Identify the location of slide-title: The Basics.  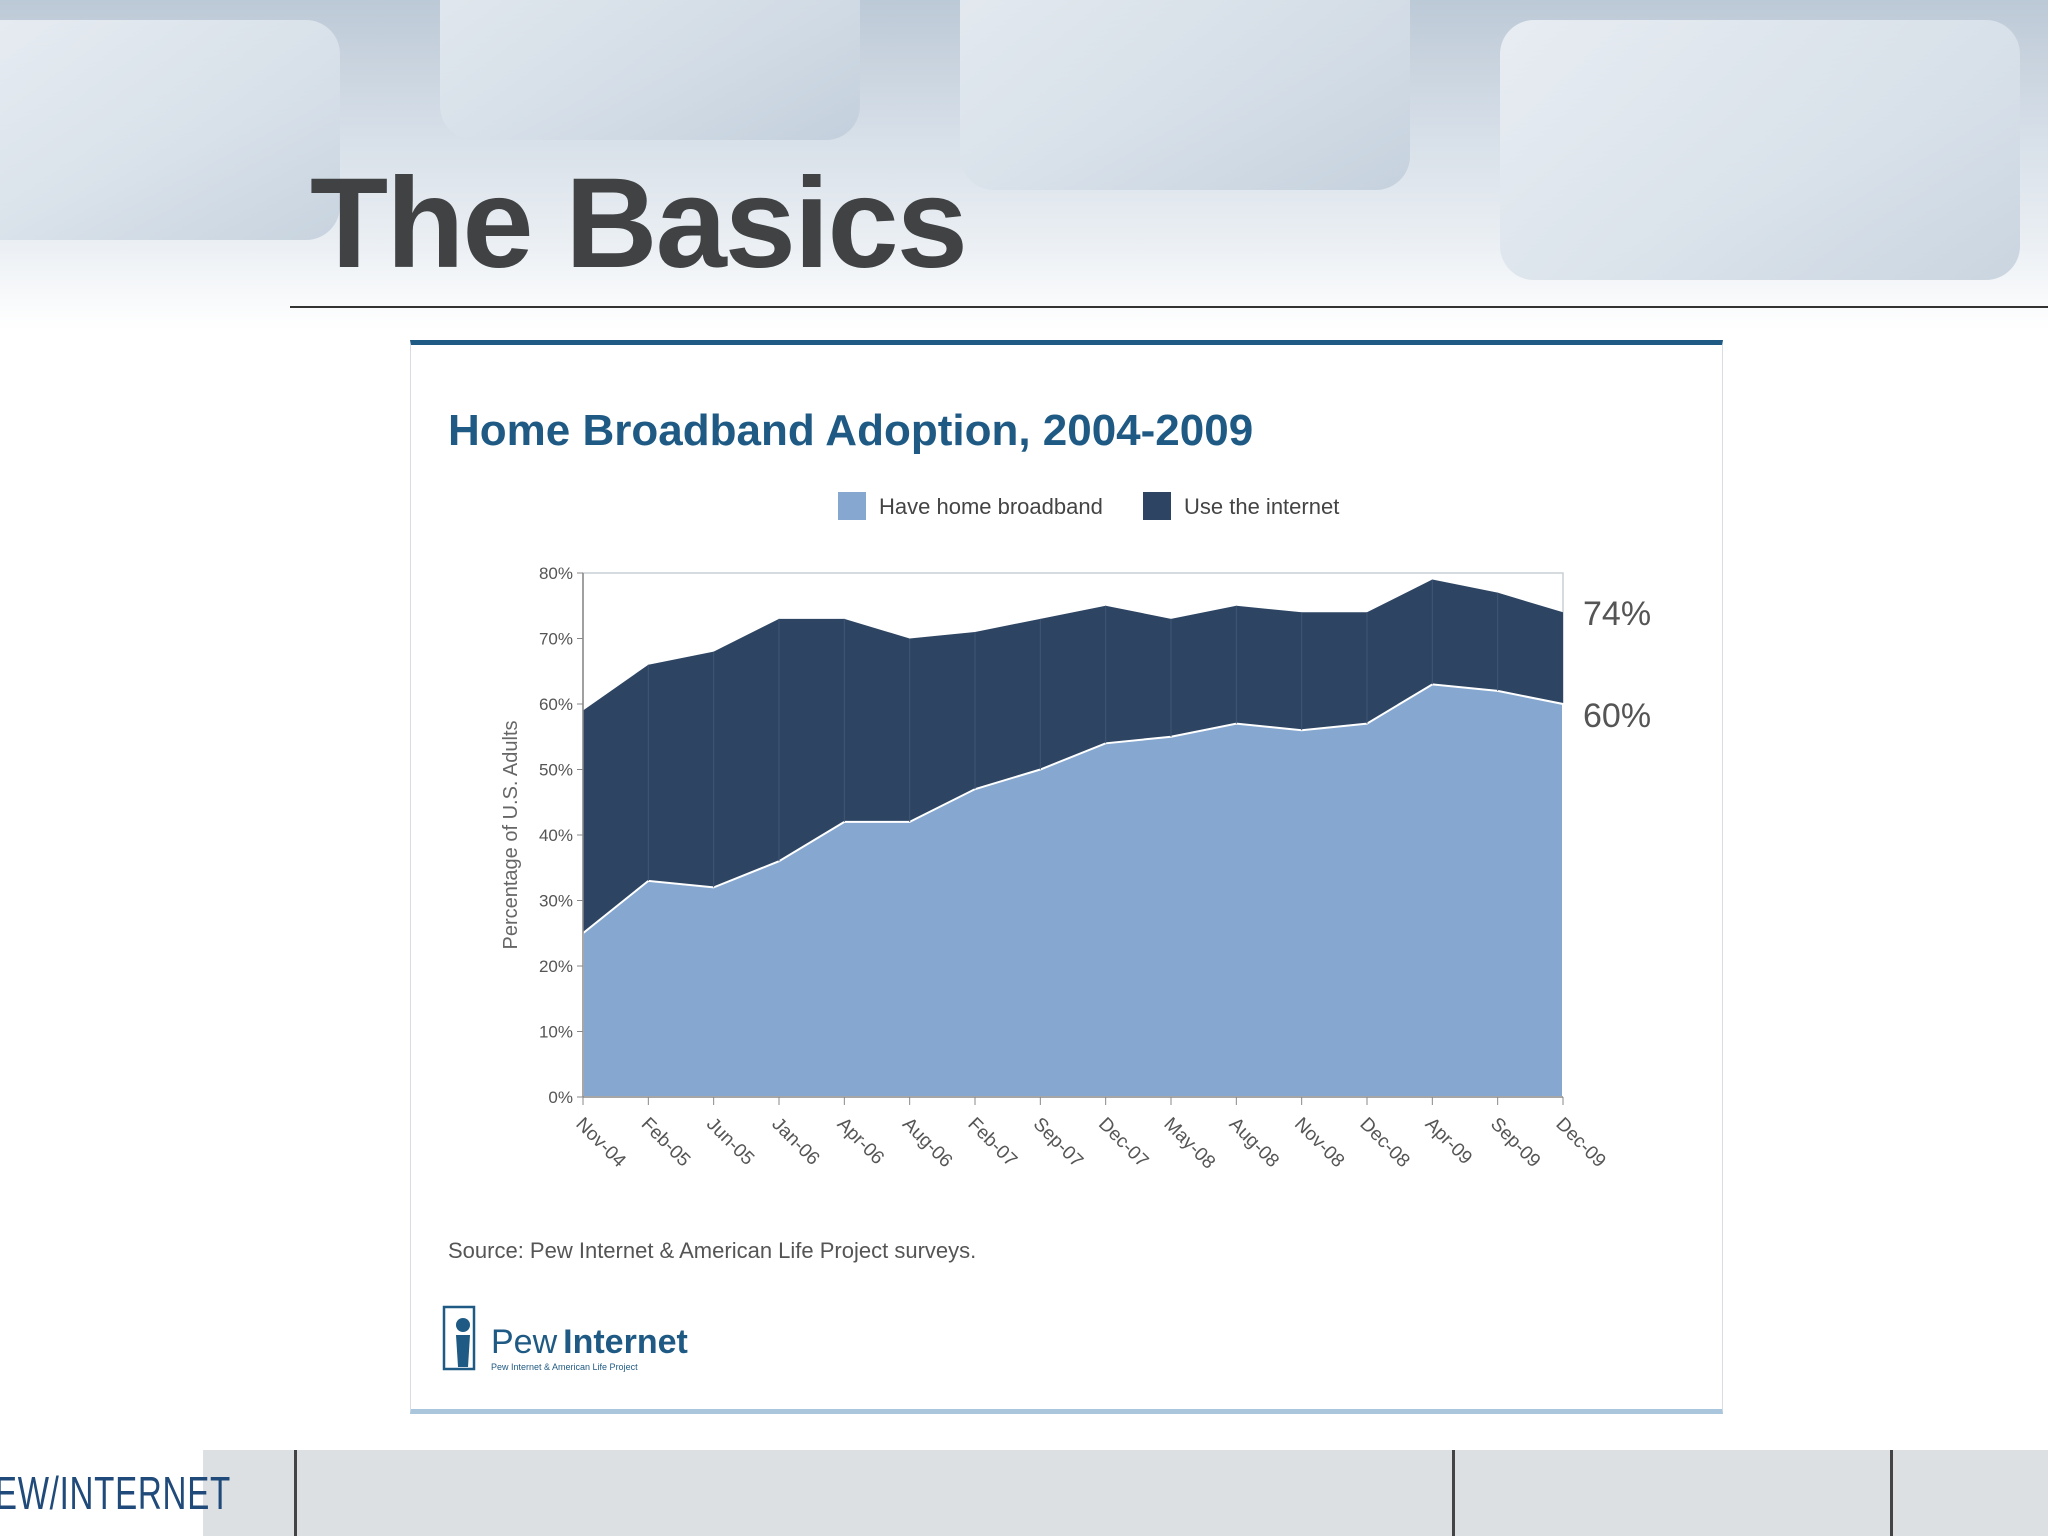
(639, 223).